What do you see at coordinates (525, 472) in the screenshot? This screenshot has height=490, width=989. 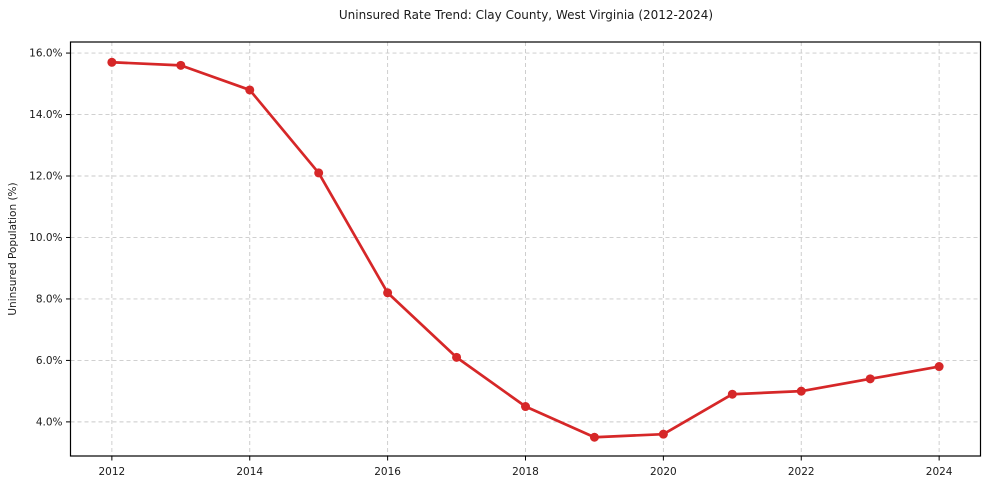 I see `x-tick-label: 2018` at bounding box center [525, 472].